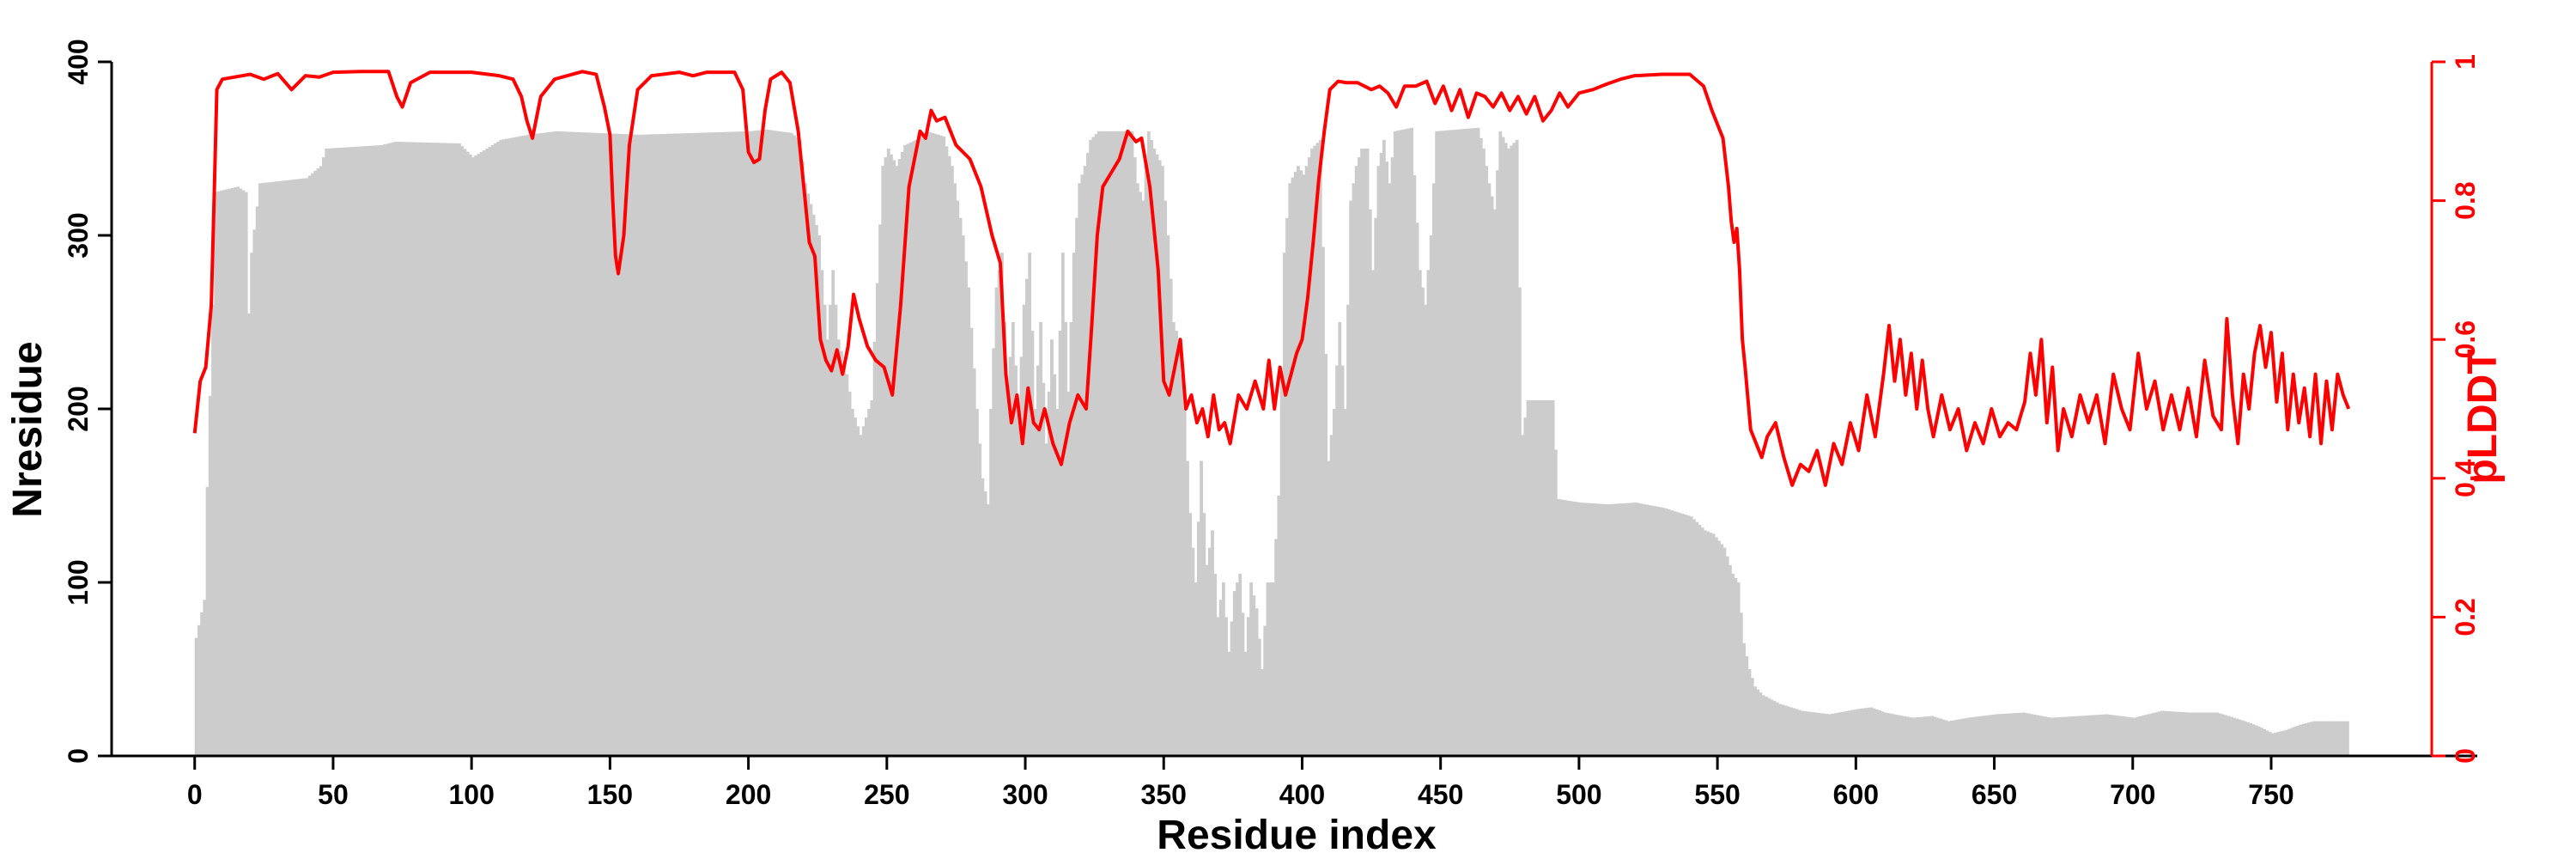 This screenshot has height=859, width=2576. Describe the element at coordinates (2483, 417) in the screenshot. I see `y-axis-title-right: pLDDT` at that location.